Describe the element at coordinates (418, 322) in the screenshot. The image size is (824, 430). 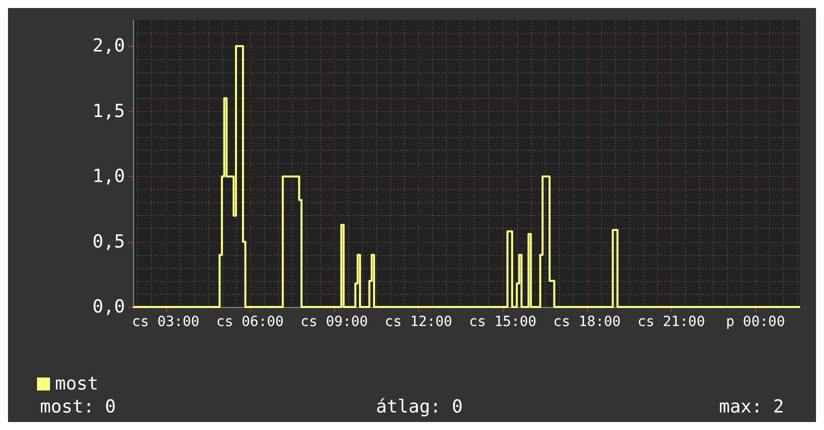
I see `x-tick-label: cs 12:00` at that location.